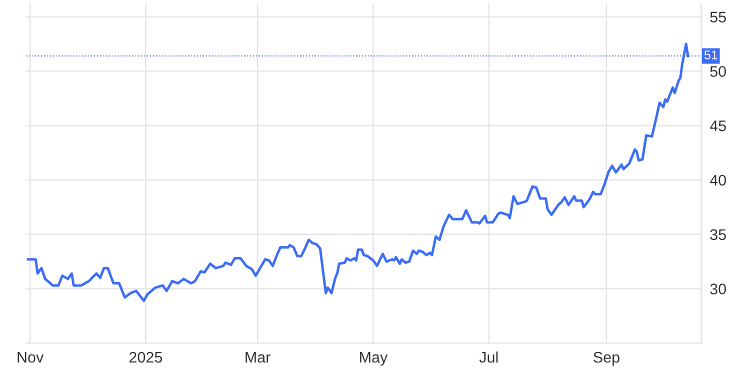  Describe the element at coordinates (258, 357) in the screenshot. I see `x-tick-label: Mar` at that location.